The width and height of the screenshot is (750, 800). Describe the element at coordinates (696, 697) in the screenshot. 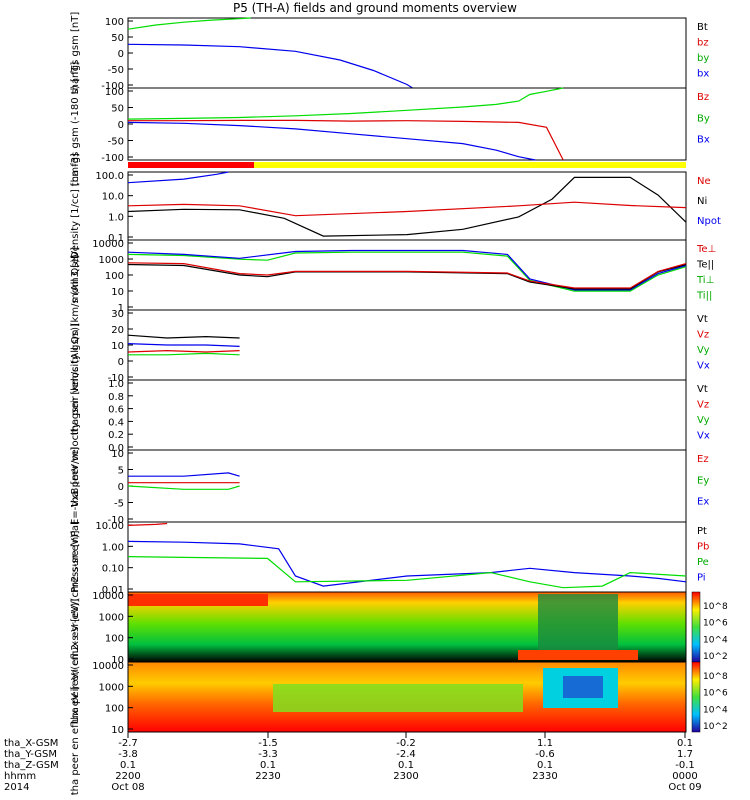

I see `colorbar` at that location.